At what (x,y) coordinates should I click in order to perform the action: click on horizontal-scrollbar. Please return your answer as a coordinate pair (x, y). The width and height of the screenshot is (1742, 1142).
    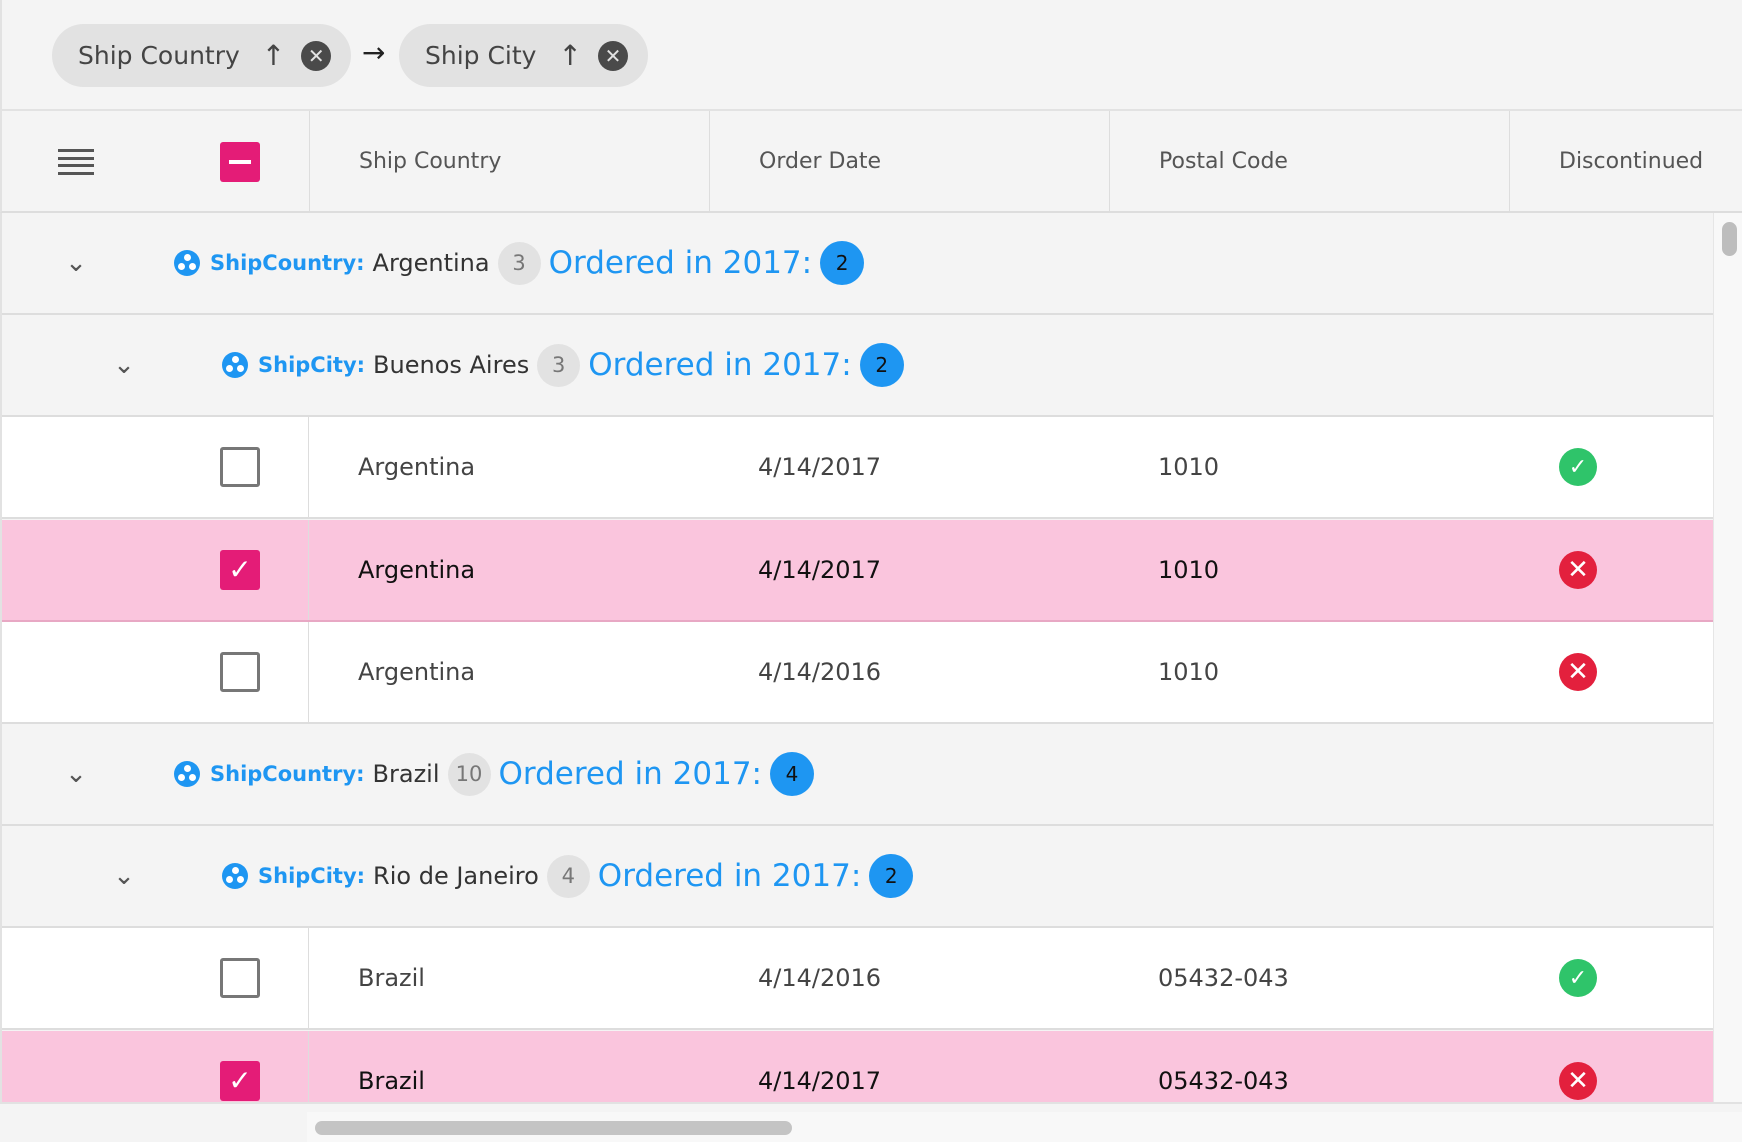
    Looking at the image, I should click on (871, 1122).